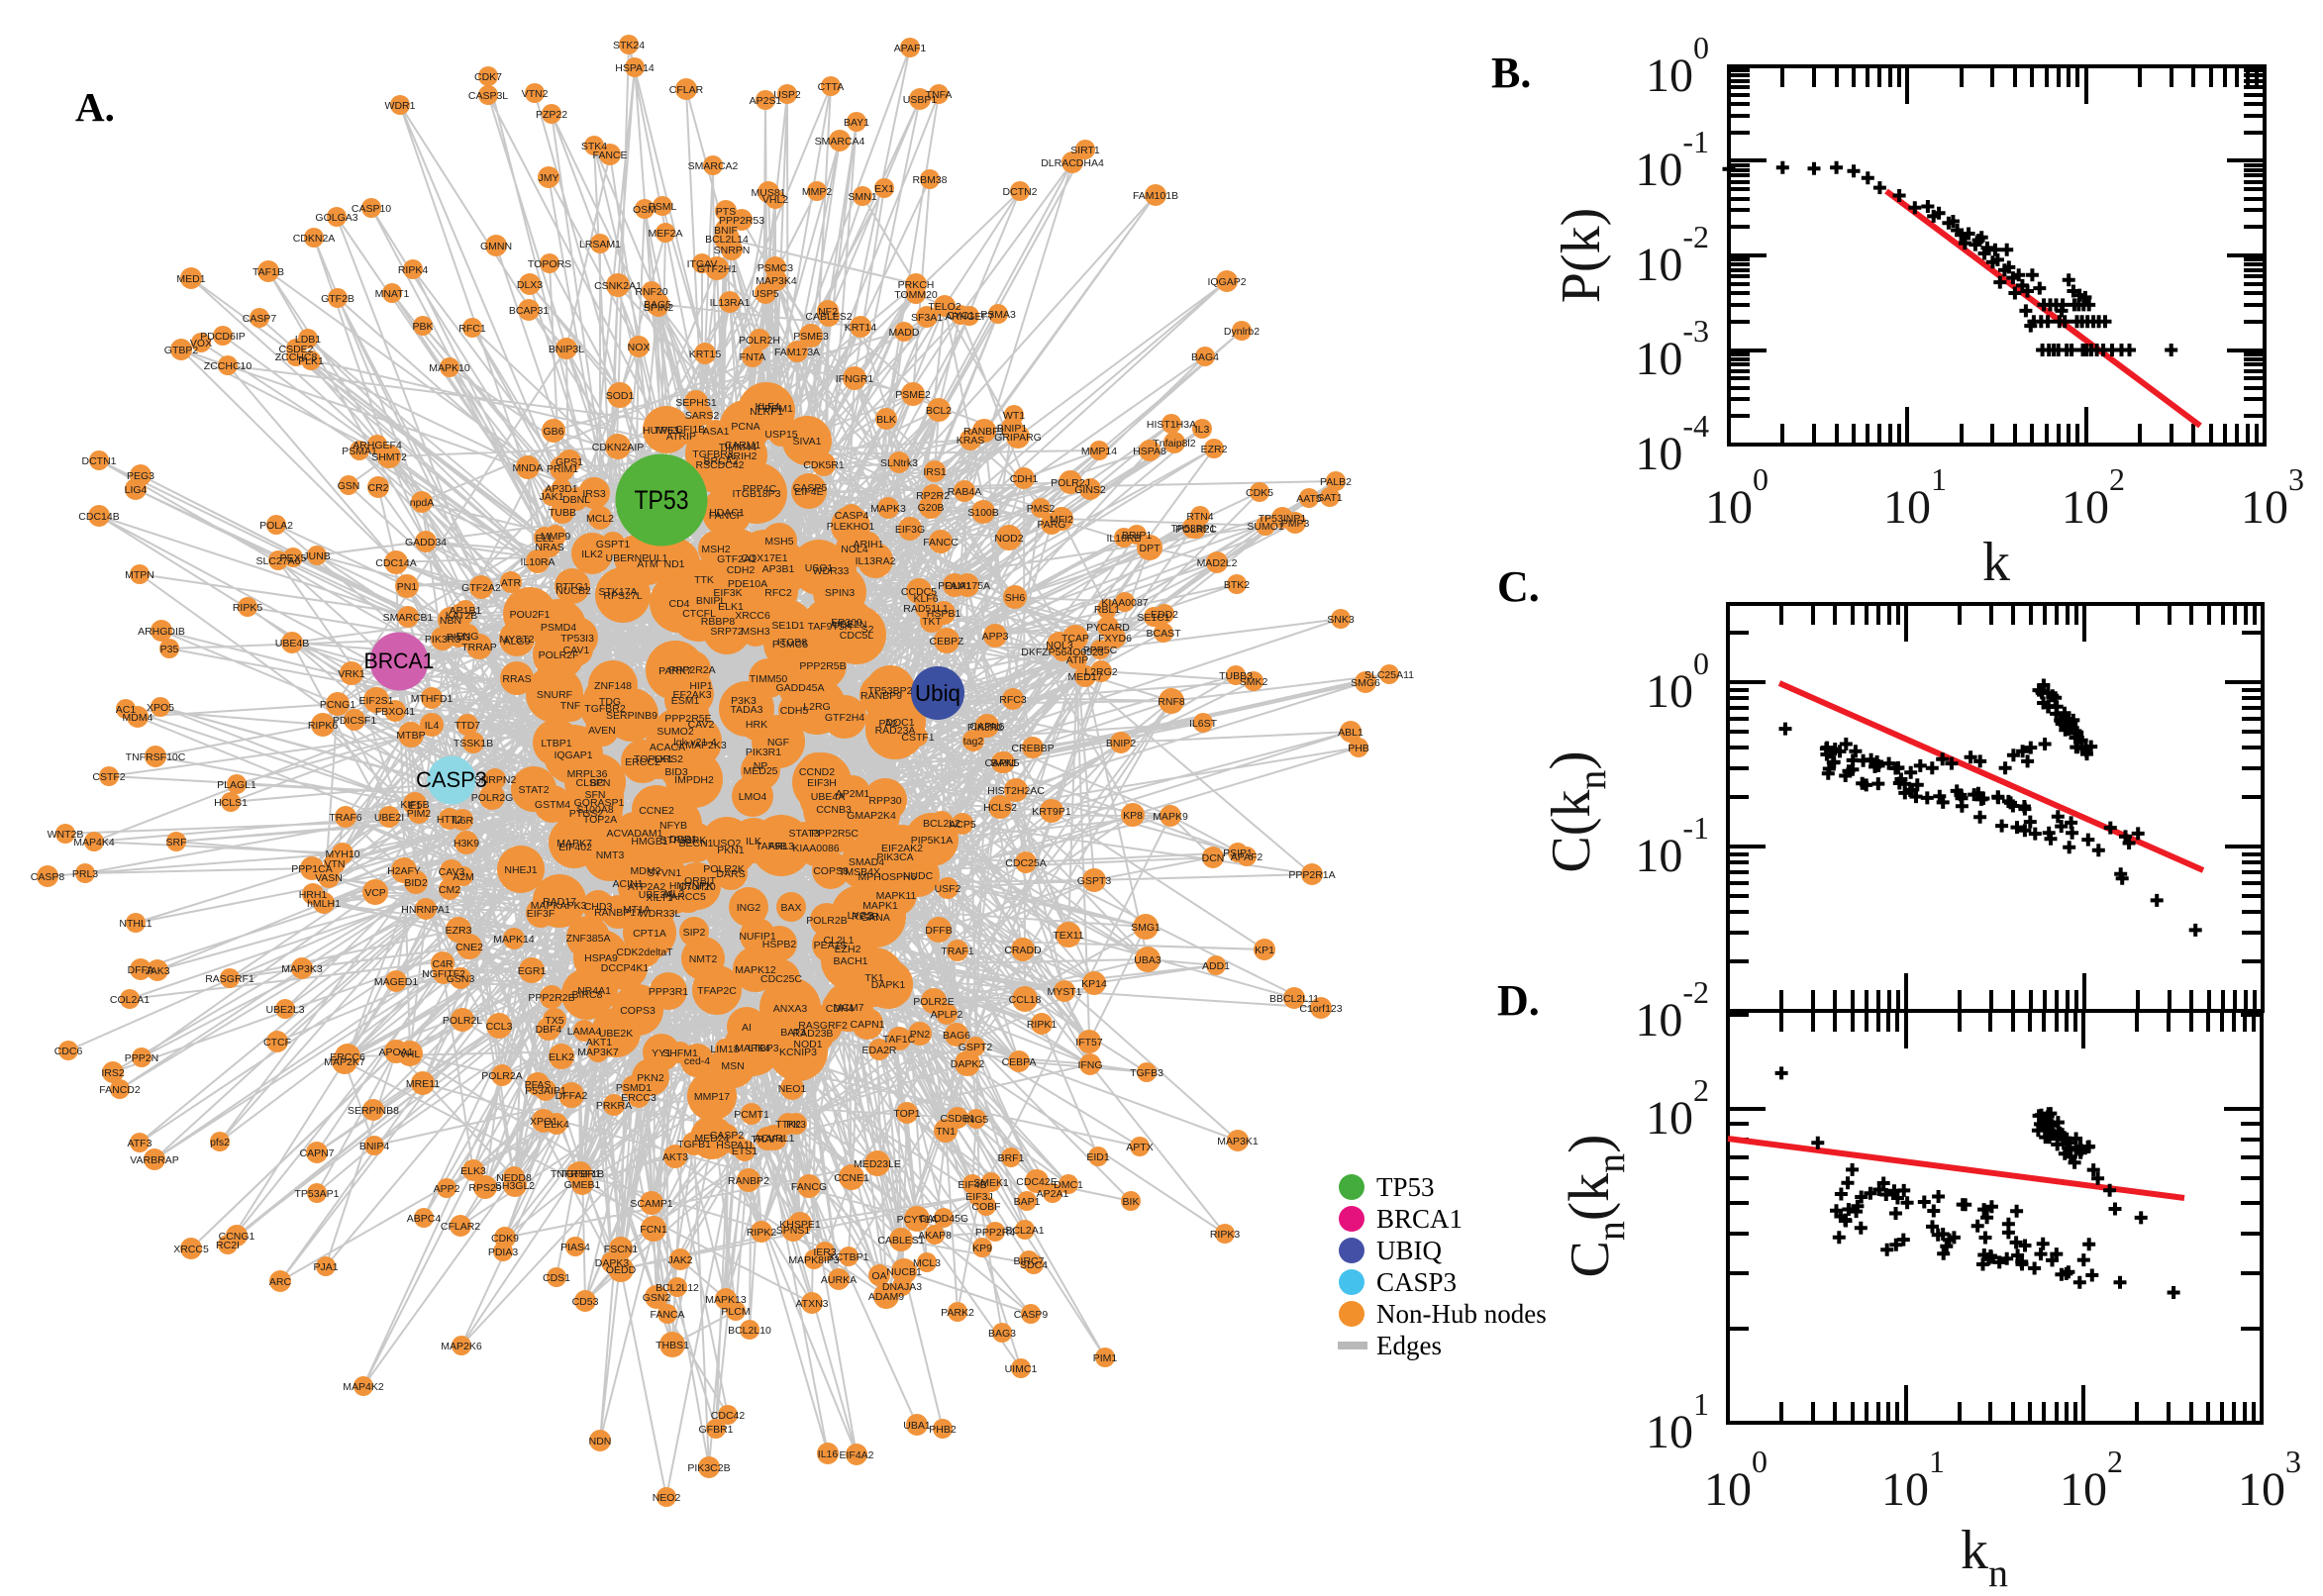  Describe the element at coordinates (726, 516) in the screenshot. I see `svg-text: FANCF` at that location.